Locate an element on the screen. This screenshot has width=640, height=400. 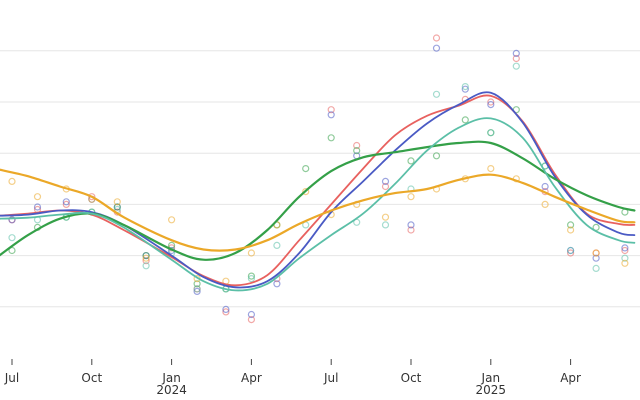
x-tick-year-label: 2024 is located at coordinates (171, 390).